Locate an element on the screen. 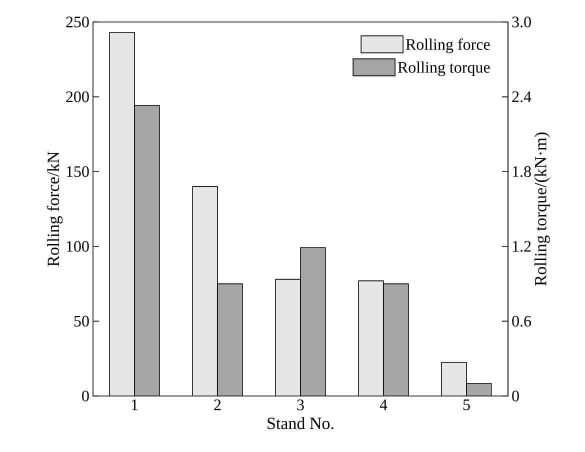 The height and width of the screenshot is (452, 585). y2-tick-label: 0 is located at coordinates (515, 396).